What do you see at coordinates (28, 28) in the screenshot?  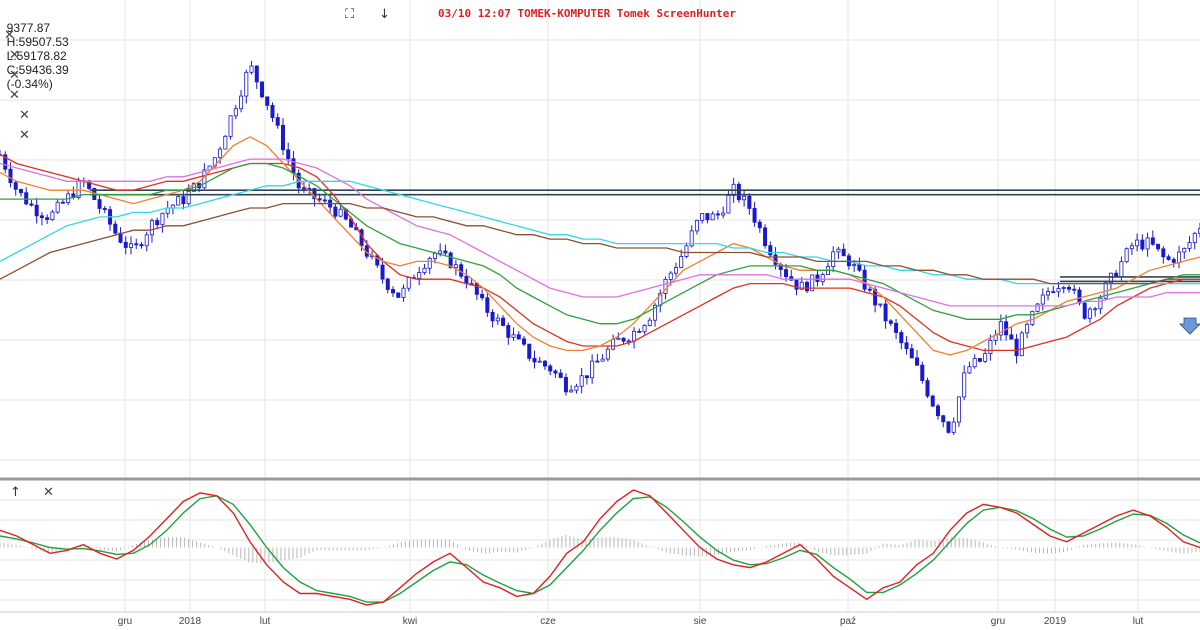 I see `open-value: 9377.87` at bounding box center [28, 28].